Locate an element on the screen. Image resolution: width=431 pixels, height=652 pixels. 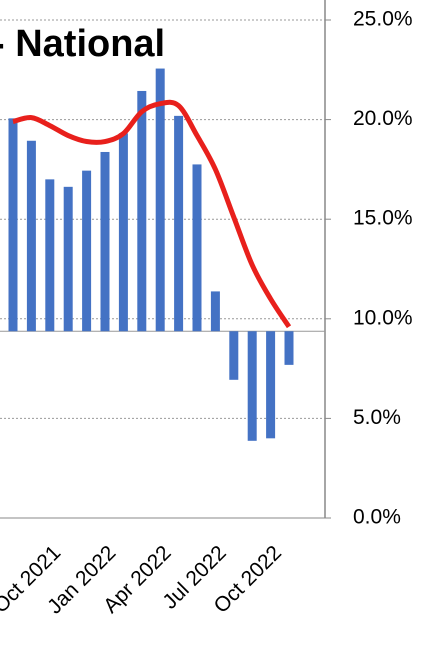
y-tick-label: 10.0% is located at coordinates (383, 317).